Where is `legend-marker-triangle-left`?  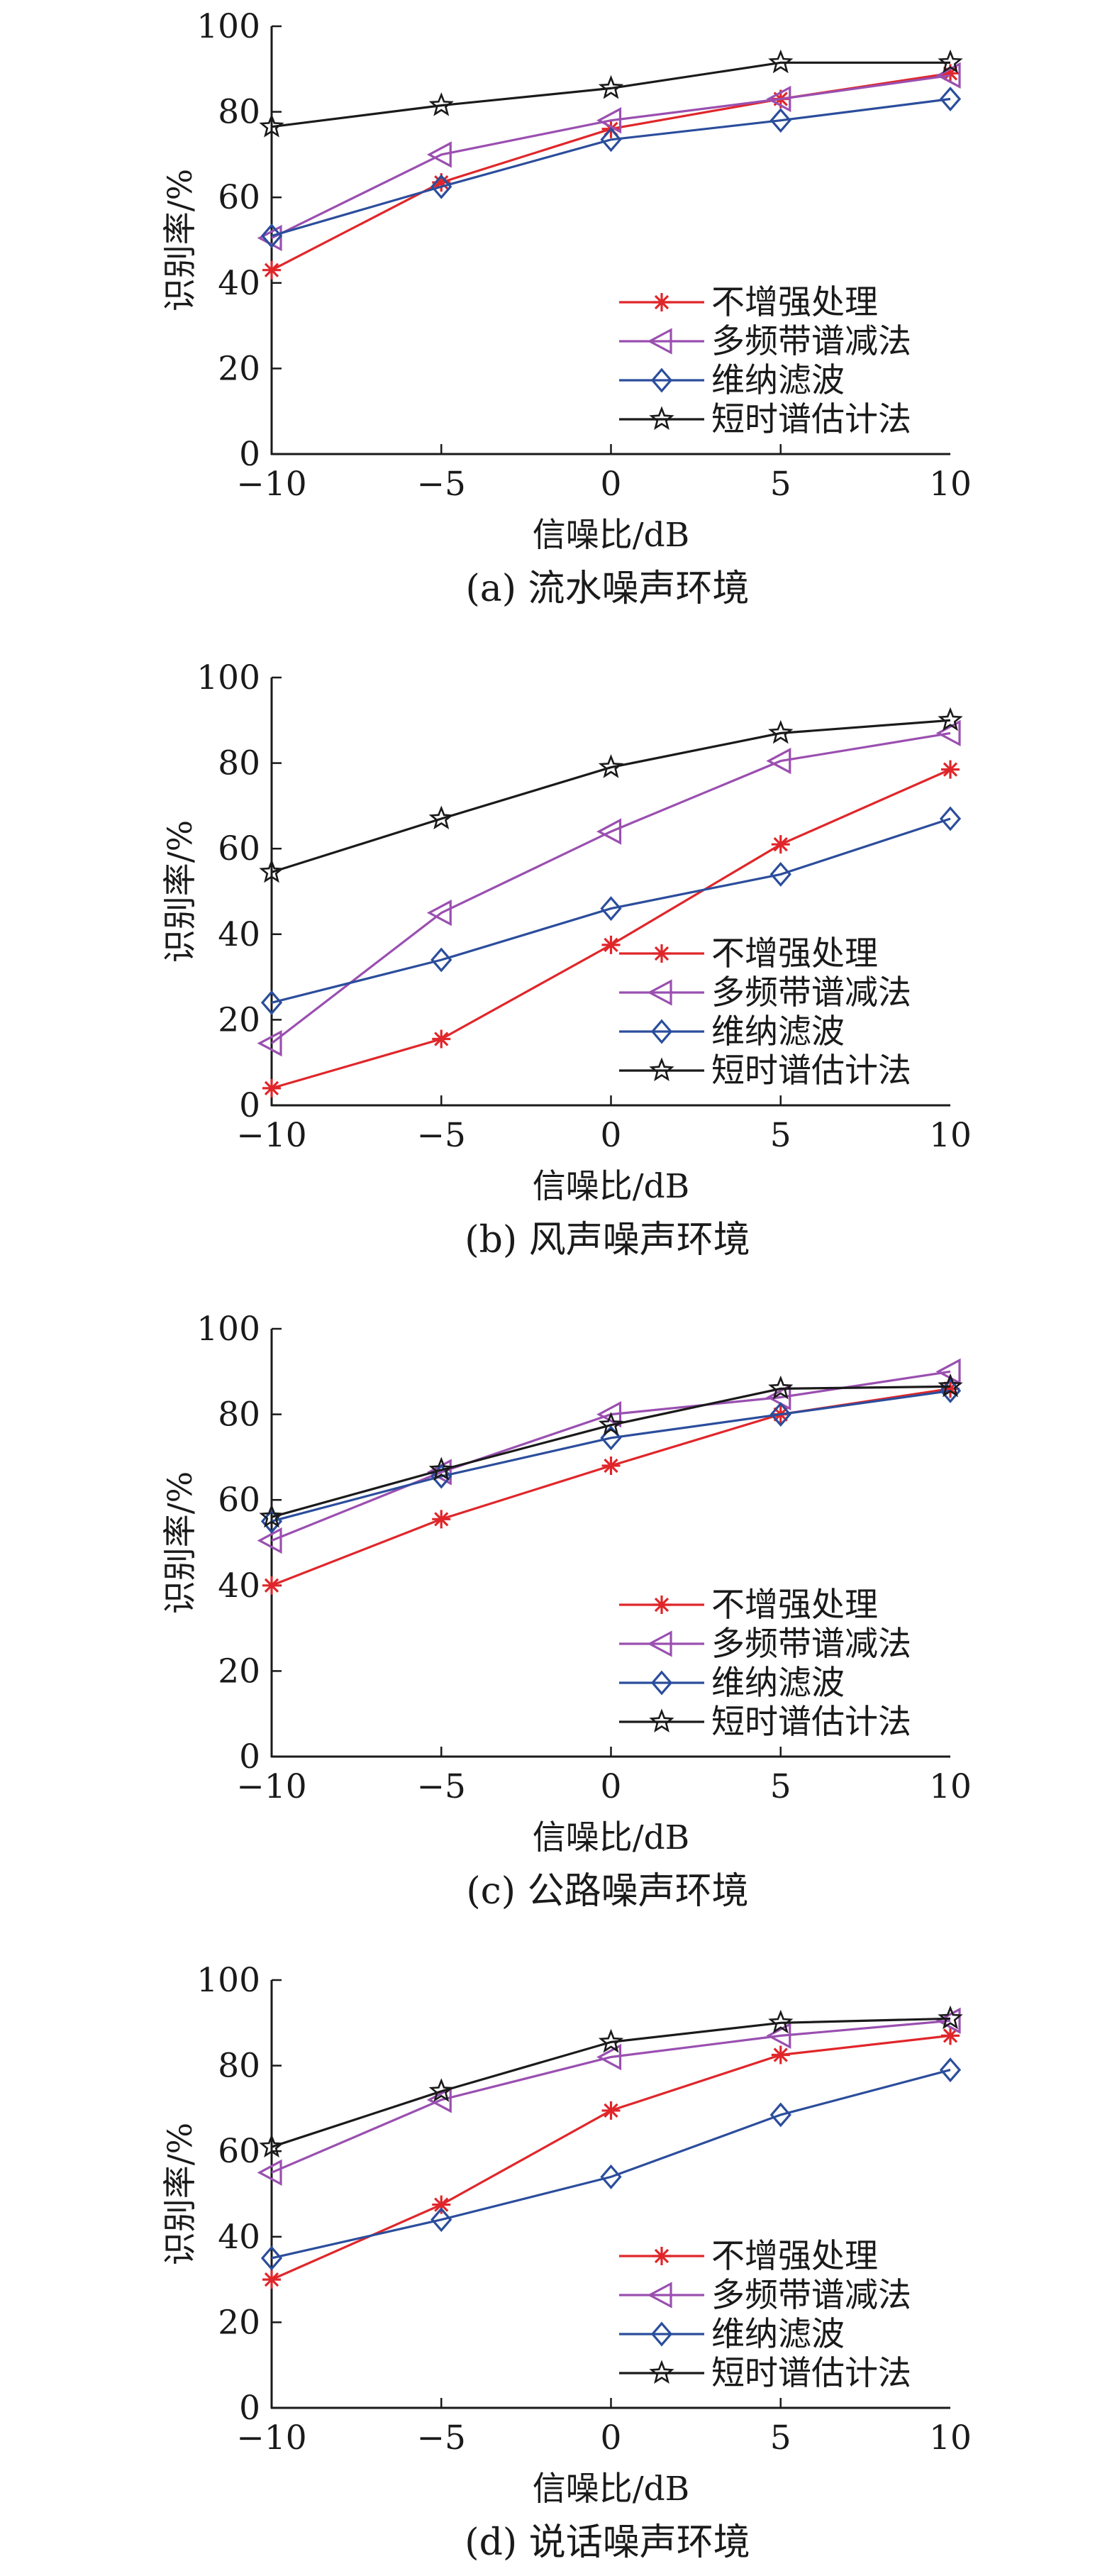
legend-marker-triangle-left is located at coordinates (659, 992).